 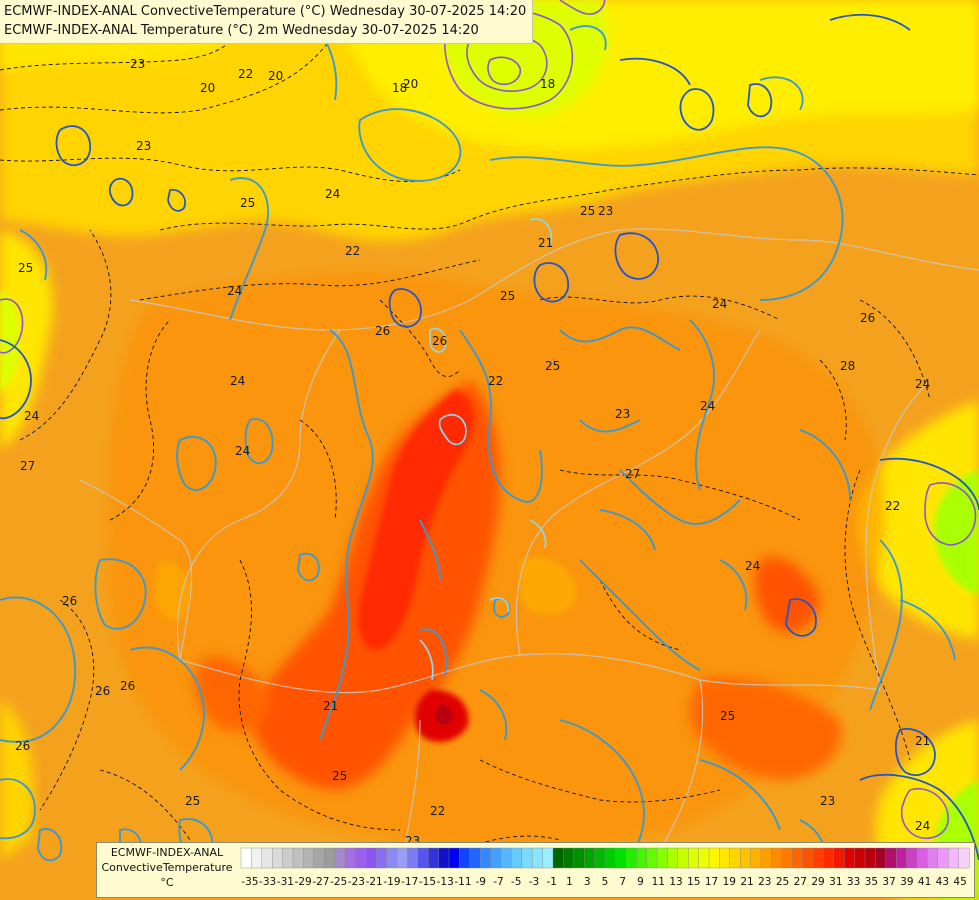 I want to click on legend-tick-label: 7, so click(x=622, y=882).